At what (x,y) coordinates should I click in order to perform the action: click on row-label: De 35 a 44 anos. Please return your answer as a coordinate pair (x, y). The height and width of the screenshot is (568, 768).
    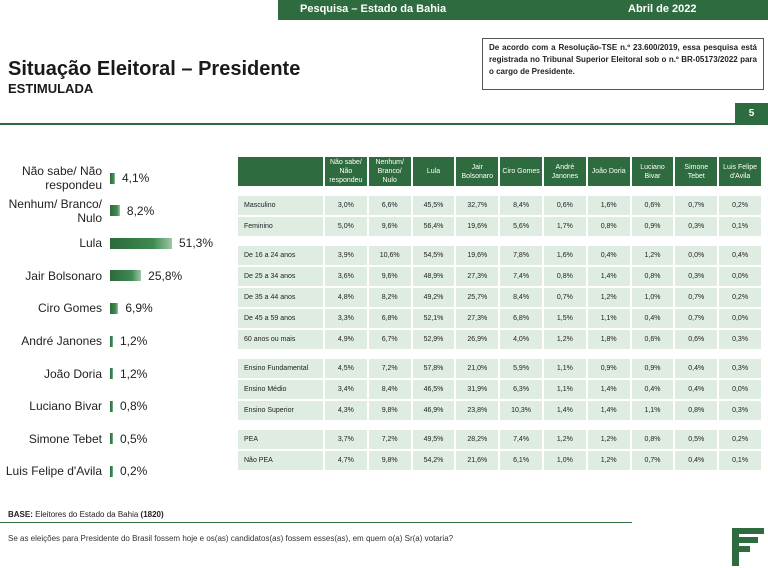
    Looking at the image, I should click on (280, 297).